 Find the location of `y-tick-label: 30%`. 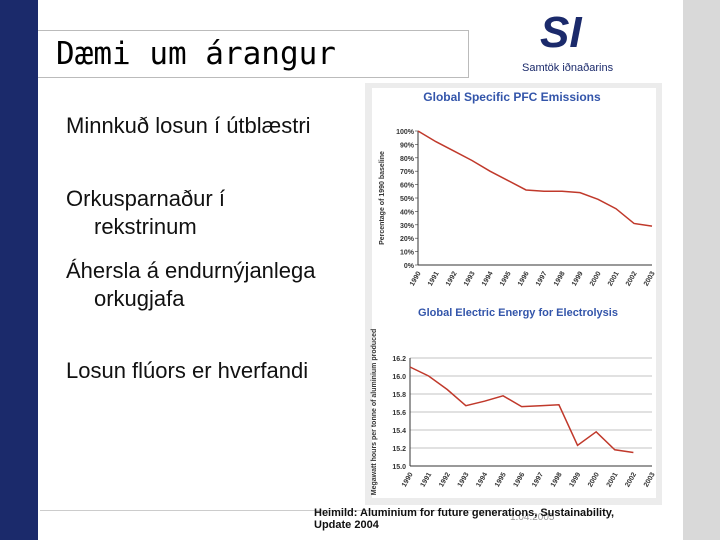

y-tick-label: 30% is located at coordinates (407, 226).